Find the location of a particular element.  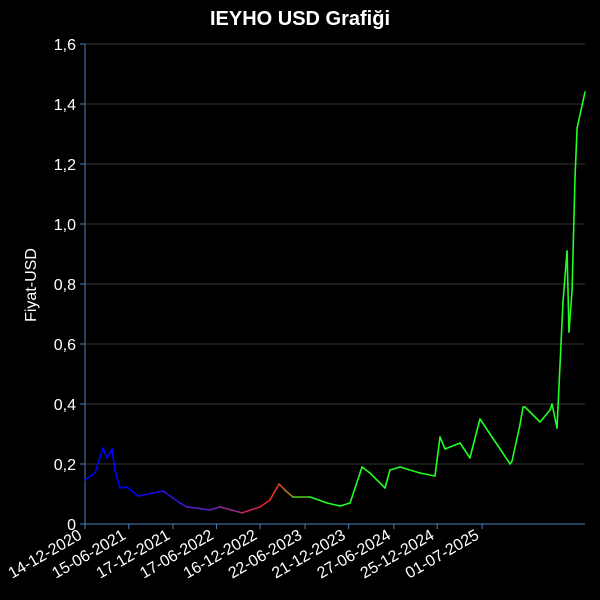

y-tick-label: 0,8 is located at coordinates (65, 285).